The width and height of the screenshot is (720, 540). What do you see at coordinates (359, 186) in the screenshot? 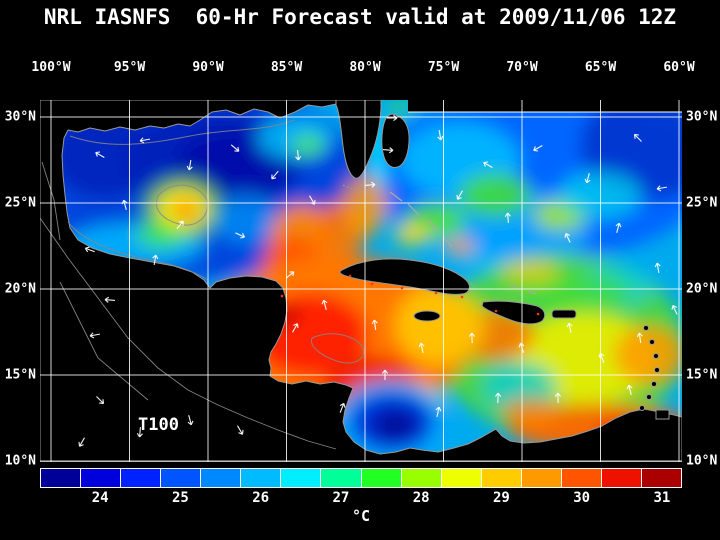
I see `florida-keys` at bounding box center [359, 186].